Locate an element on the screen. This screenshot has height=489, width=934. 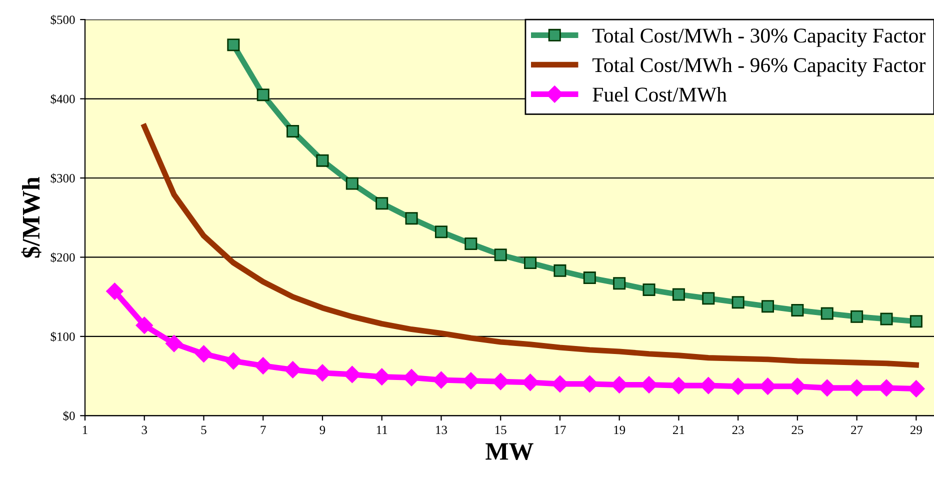
x-tick-label: 3 is located at coordinates (144, 430).